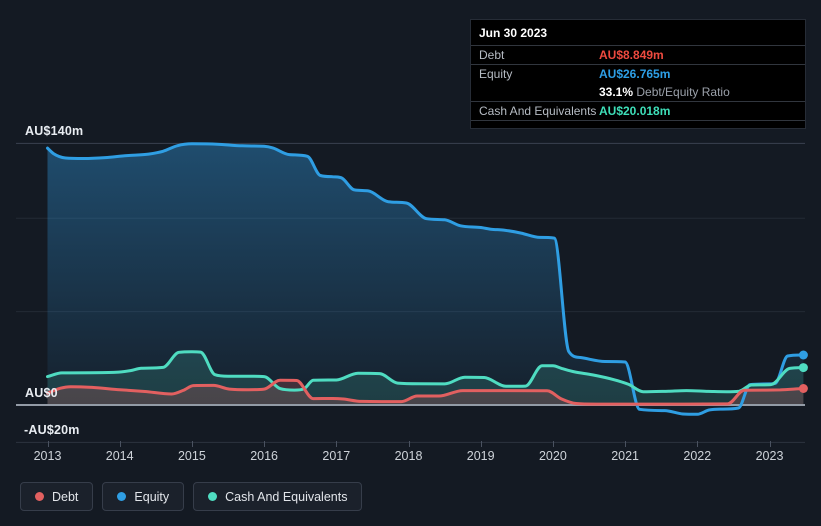 The width and height of the screenshot is (821, 526). Describe the element at coordinates (803, 388) in the screenshot. I see `debt-end-dot` at that location.